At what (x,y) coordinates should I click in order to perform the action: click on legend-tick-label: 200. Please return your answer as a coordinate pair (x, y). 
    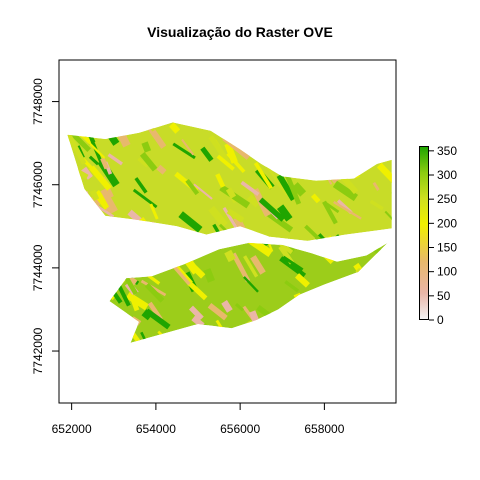
    Looking at the image, I should click on (447, 223).